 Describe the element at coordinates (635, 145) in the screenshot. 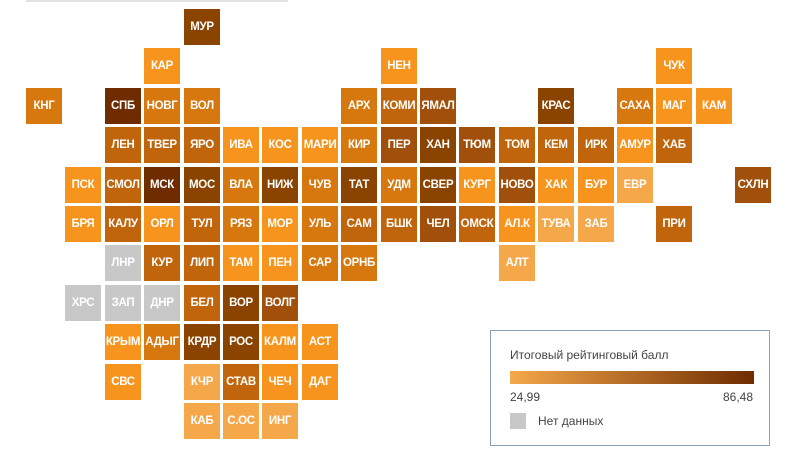

I see `region-tile: АМУР` at that location.